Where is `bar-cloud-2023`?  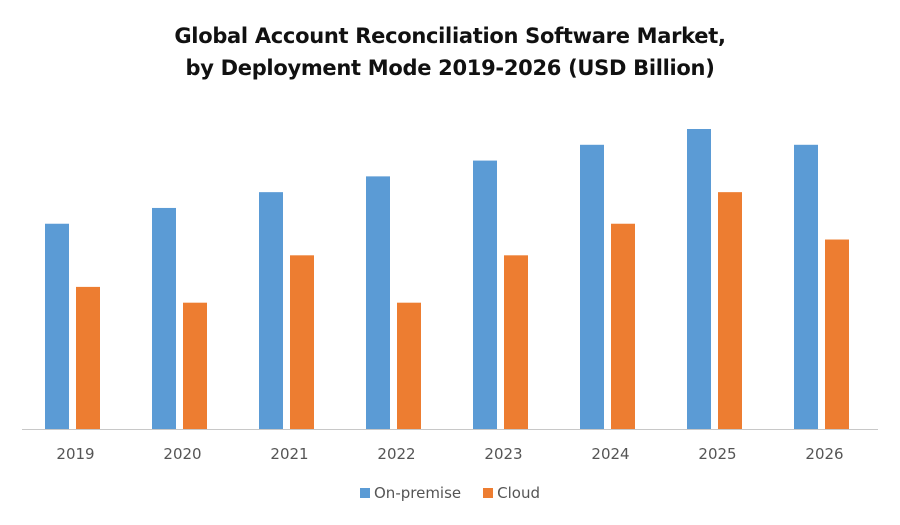
bar-cloud-2023 is located at coordinates (516, 342).